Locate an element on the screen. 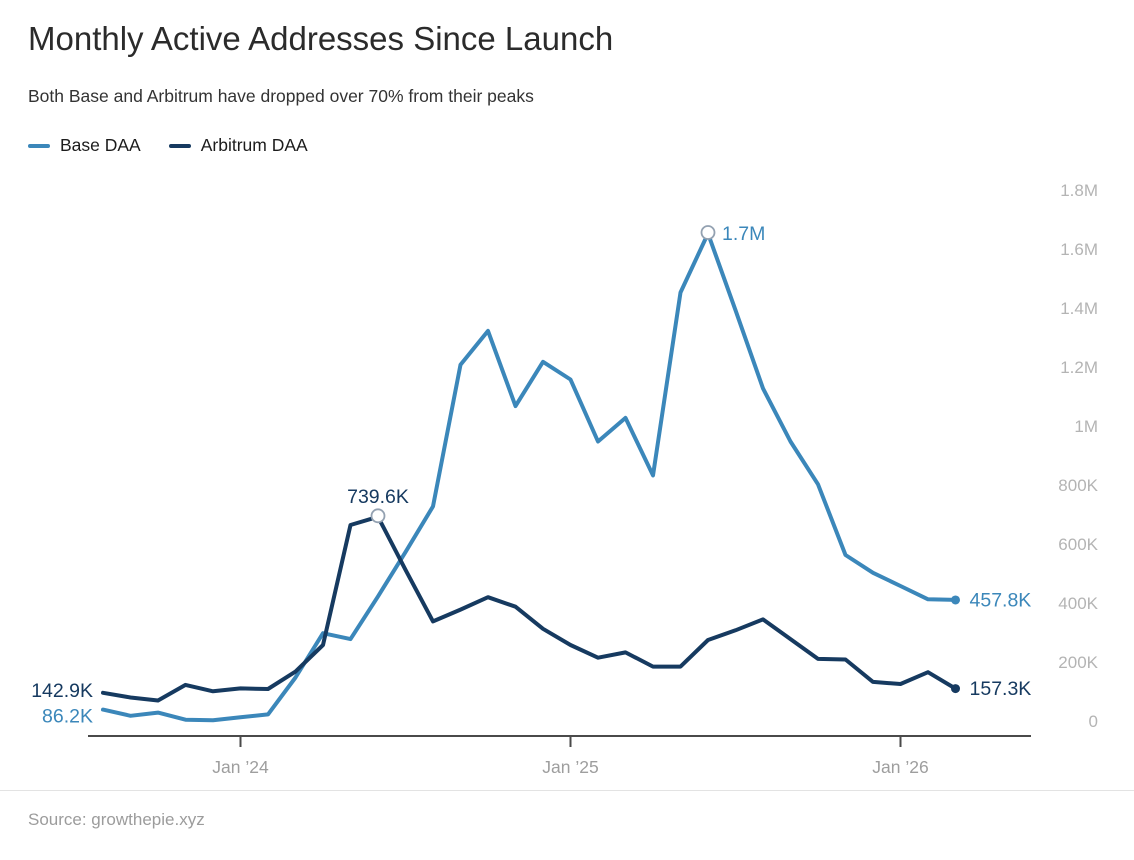 The image size is (1134, 860). arbitrum-daa-value-annotation: 157.3K is located at coordinates (1001, 689).